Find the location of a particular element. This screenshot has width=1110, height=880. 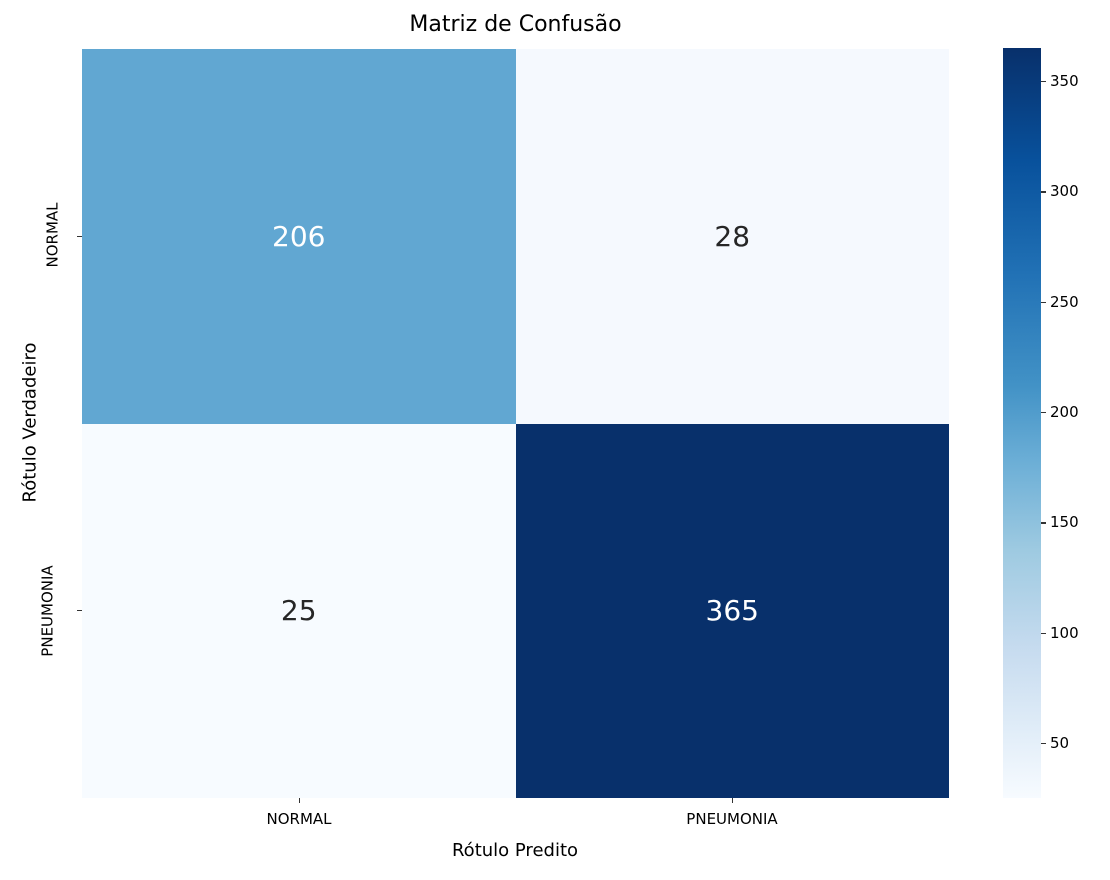

y-tick-label-normal: NORMAL is located at coordinates (52, 235).